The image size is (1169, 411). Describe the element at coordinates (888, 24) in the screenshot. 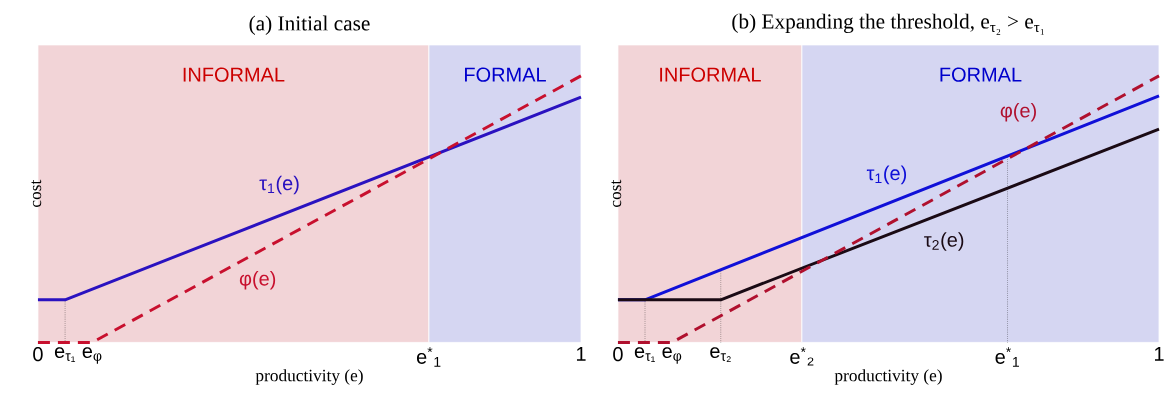

I see `chart-title: (b) Expanding the threshold, e$_{τ₂}$ > e$_{τ₁}$` at that location.